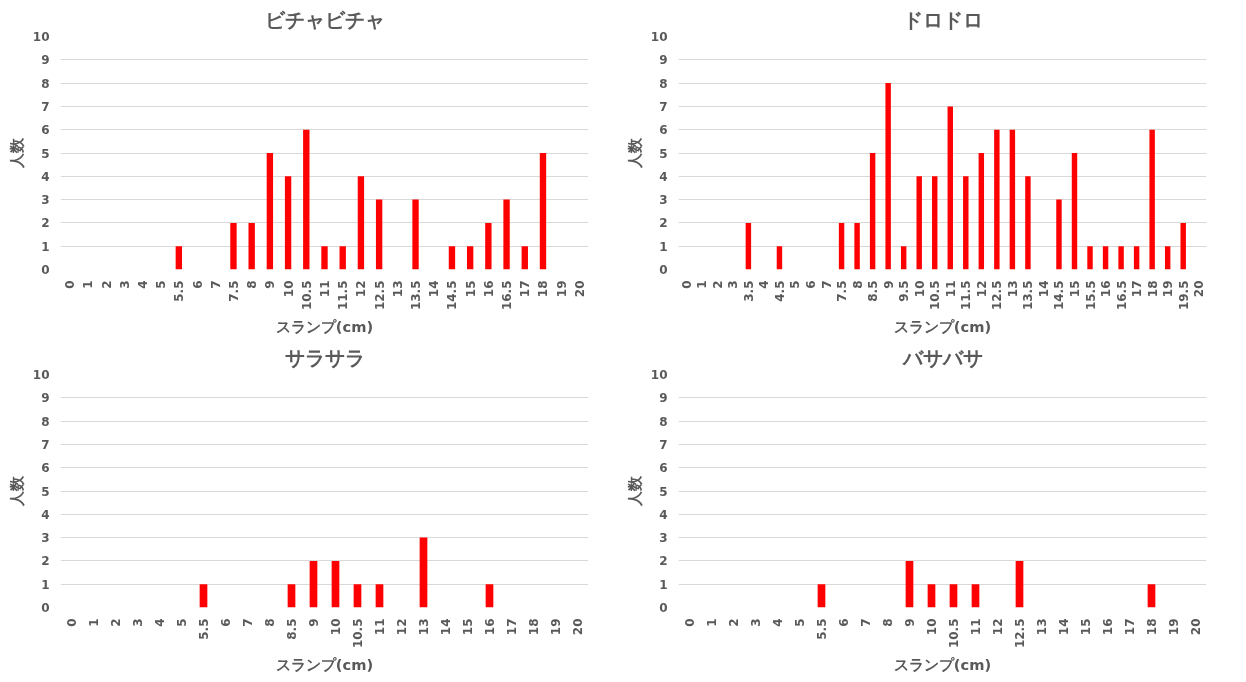 The width and height of the screenshot is (1246, 682). Describe the element at coordinates (1090, 295) in the screenshot. I see `x-tick-label: 15.5` at that location.